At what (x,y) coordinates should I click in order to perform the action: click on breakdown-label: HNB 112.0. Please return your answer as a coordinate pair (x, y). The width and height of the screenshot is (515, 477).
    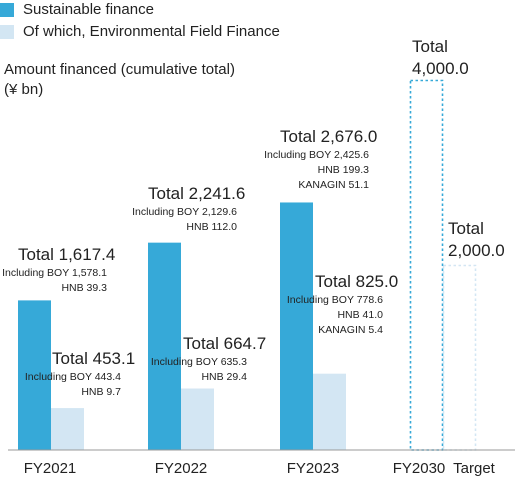
    Looking at the image, I should click on (211, 227).